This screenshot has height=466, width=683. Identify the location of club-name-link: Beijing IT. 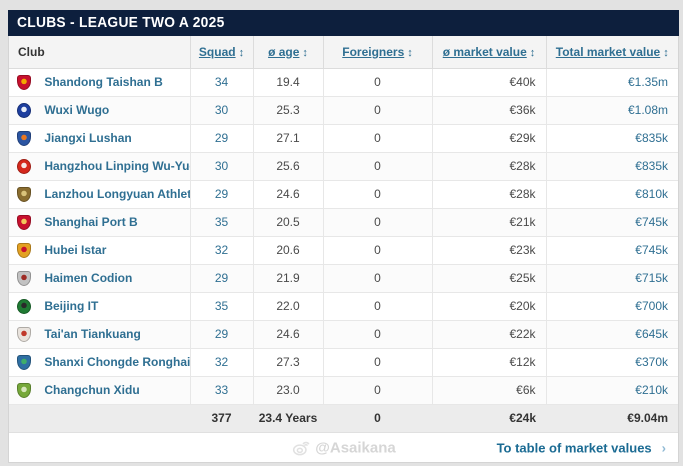
(71, 306).